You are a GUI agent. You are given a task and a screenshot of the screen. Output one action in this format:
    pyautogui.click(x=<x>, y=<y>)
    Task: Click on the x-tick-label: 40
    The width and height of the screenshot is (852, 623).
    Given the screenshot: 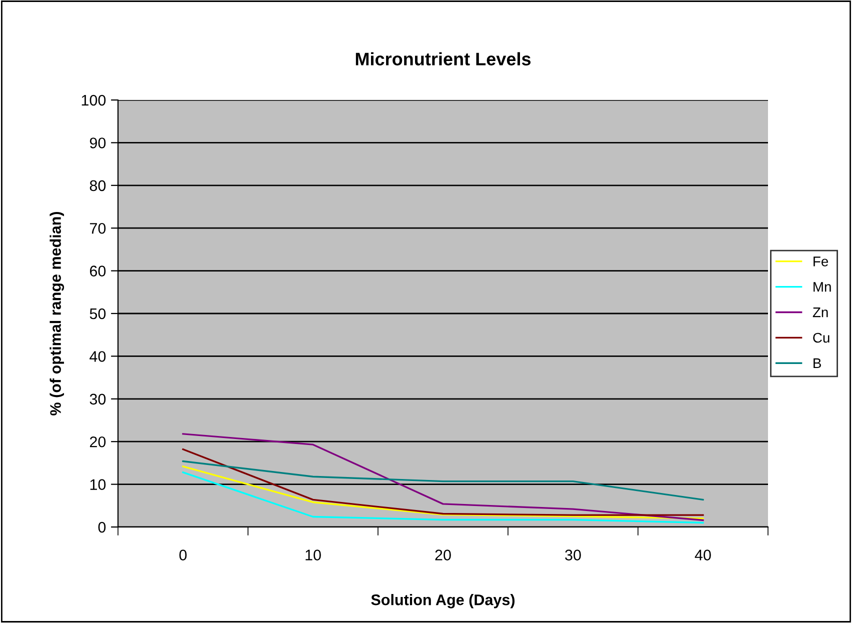 What is the action you would take?
    pyautogui.click(x=702, y=555)
    